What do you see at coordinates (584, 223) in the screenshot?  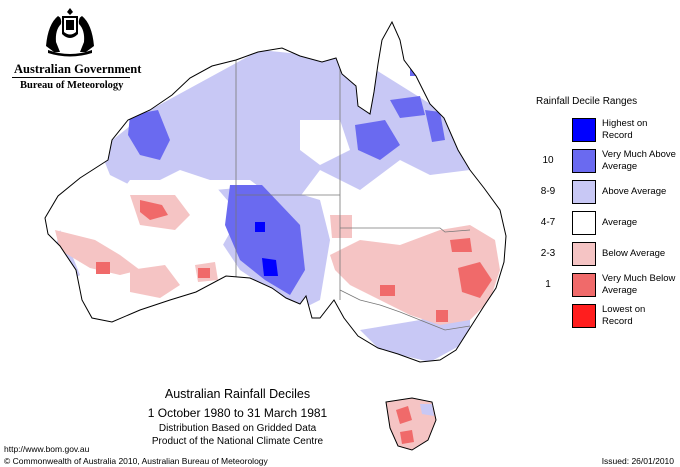 I see `legend-swatch-average` at bounding box center [584, 223].